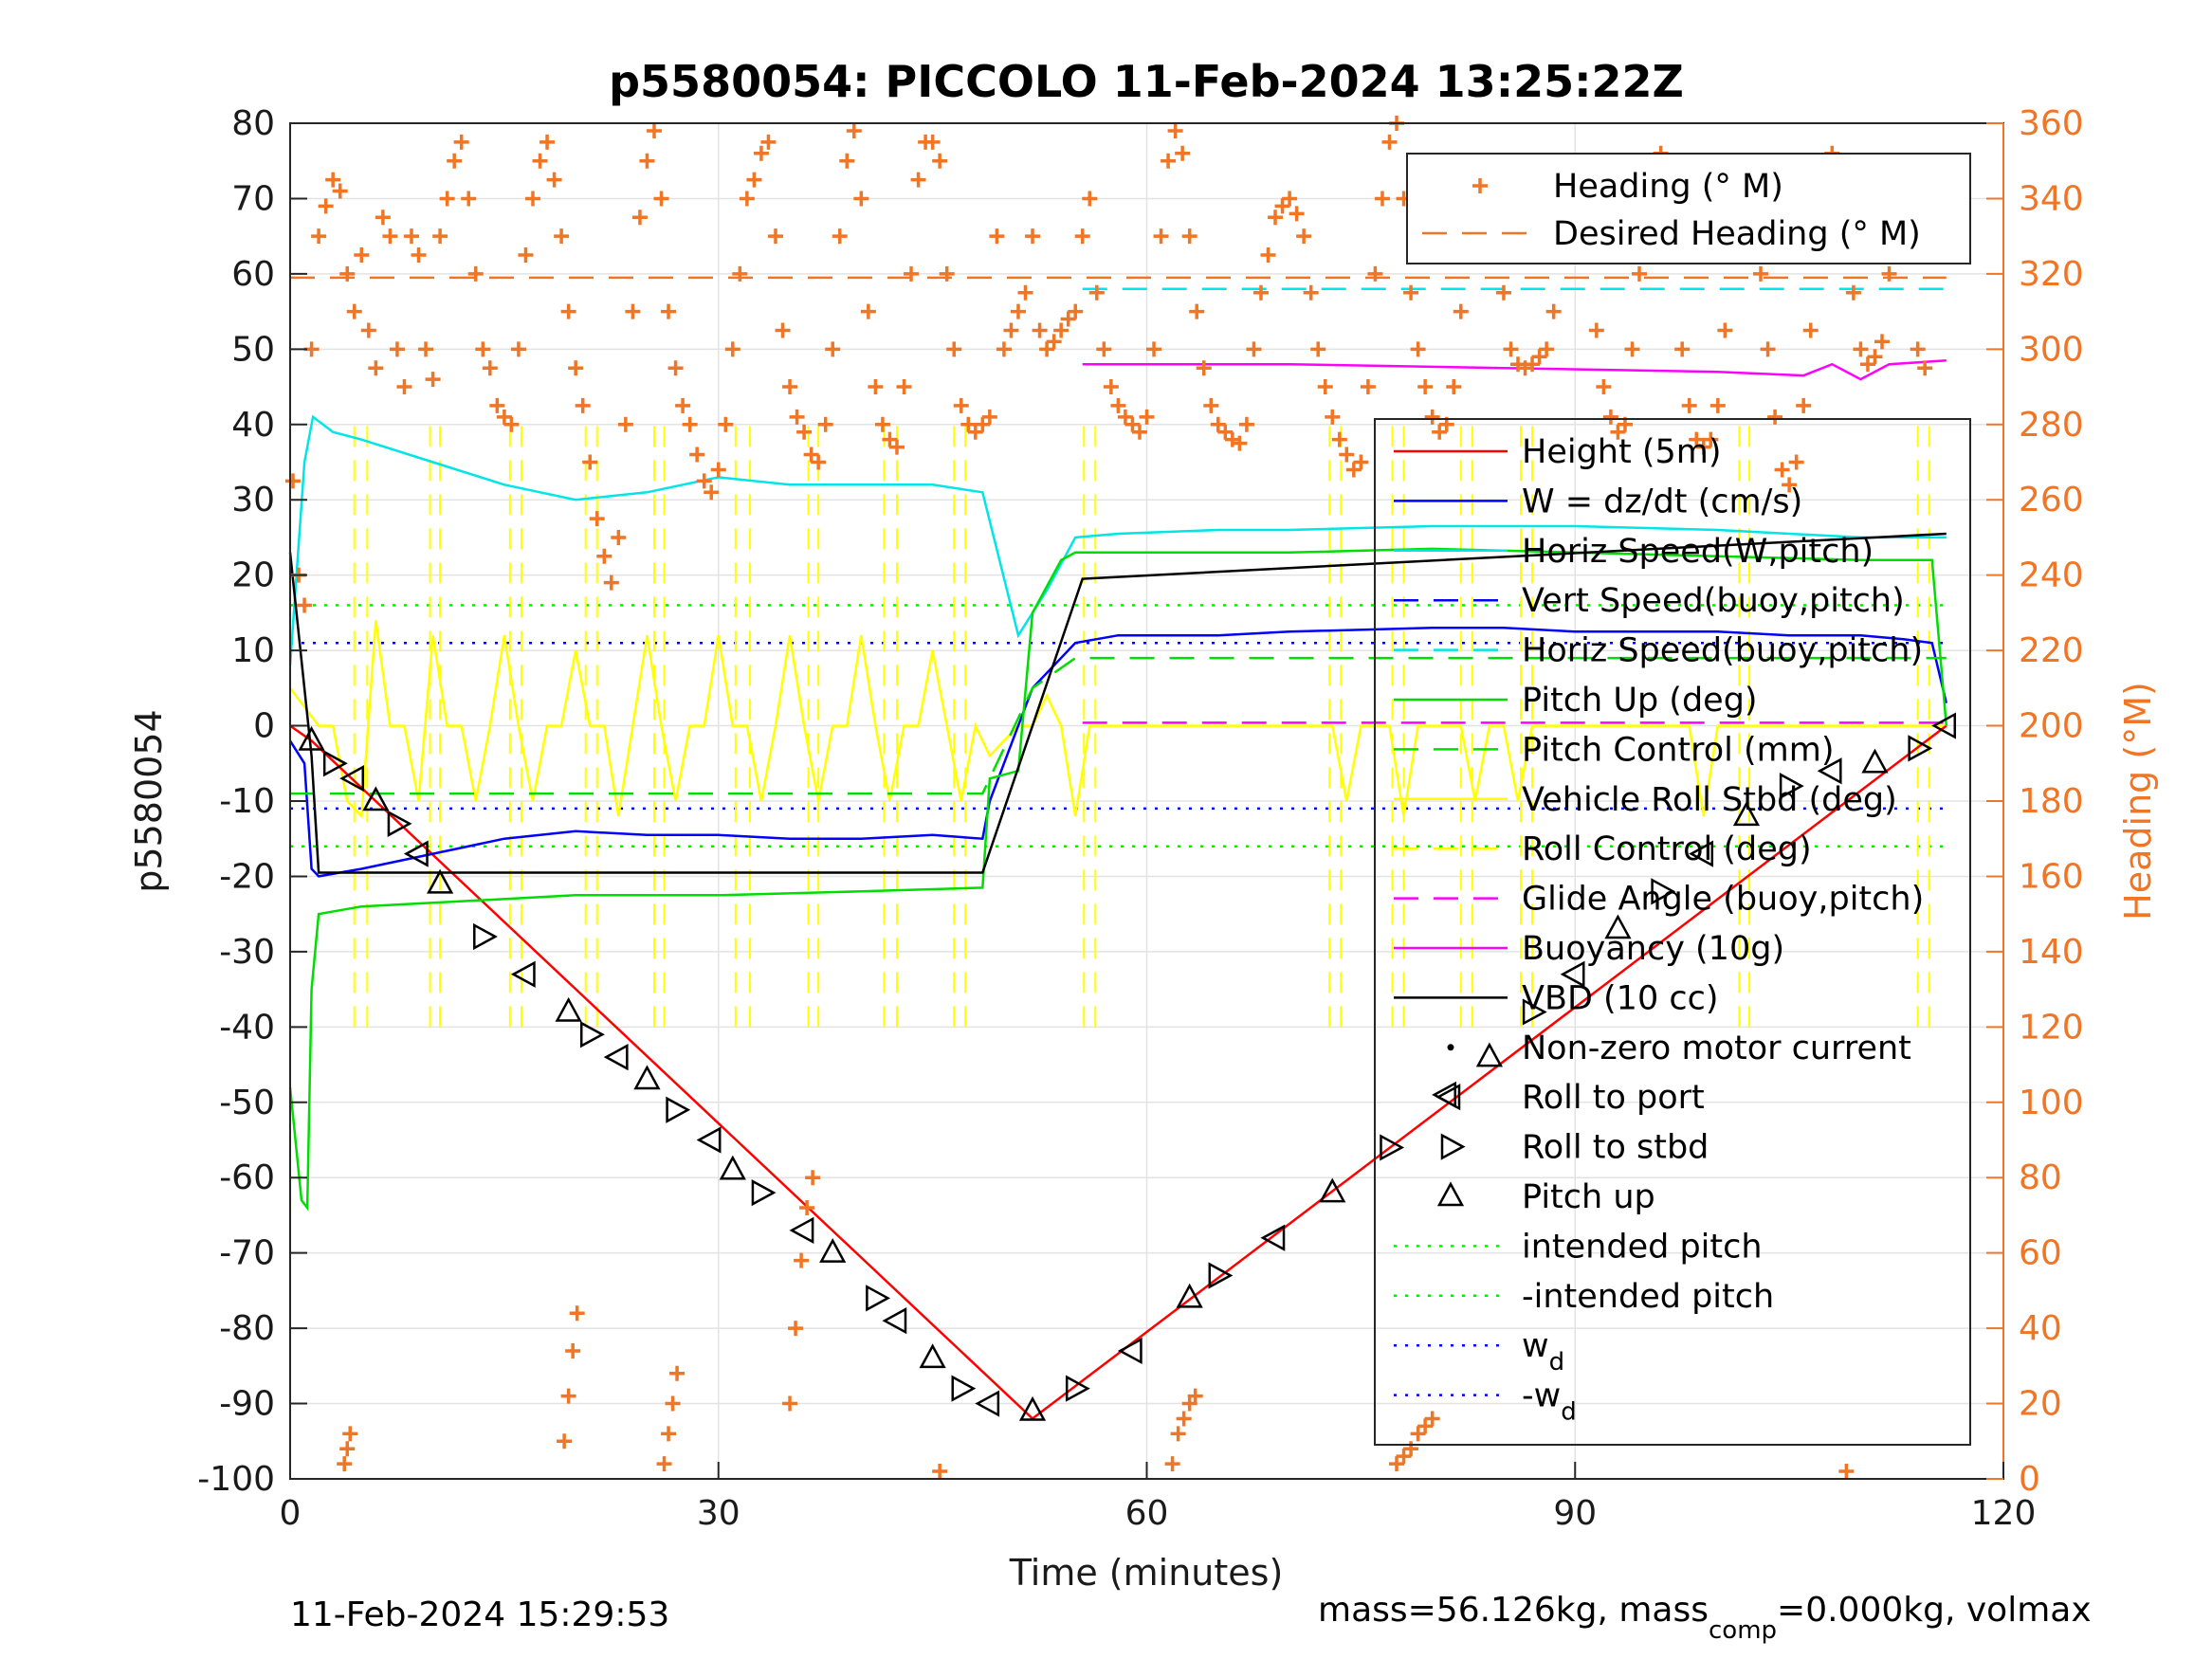 Image resolution: width=2212 pixels, height=1659 pixels. I want to click on y2-tick-label: 20, so click(2040, 1404).